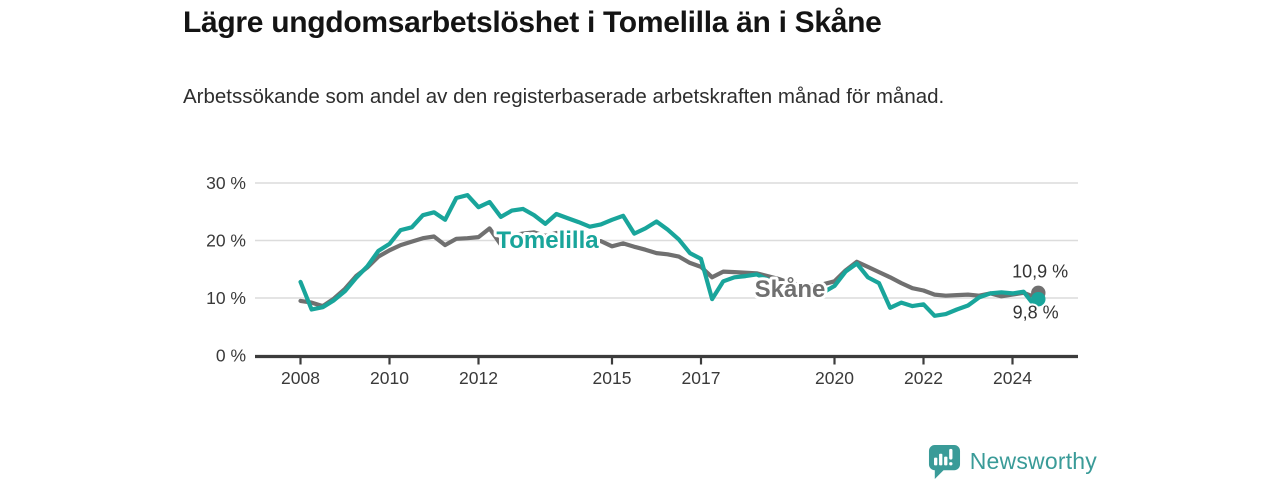 This screenshot has height=480, width=1280. Describe the element at coordinates (226, 241) in the screenshot. I see `y-tick-label: 20 %` at that location.